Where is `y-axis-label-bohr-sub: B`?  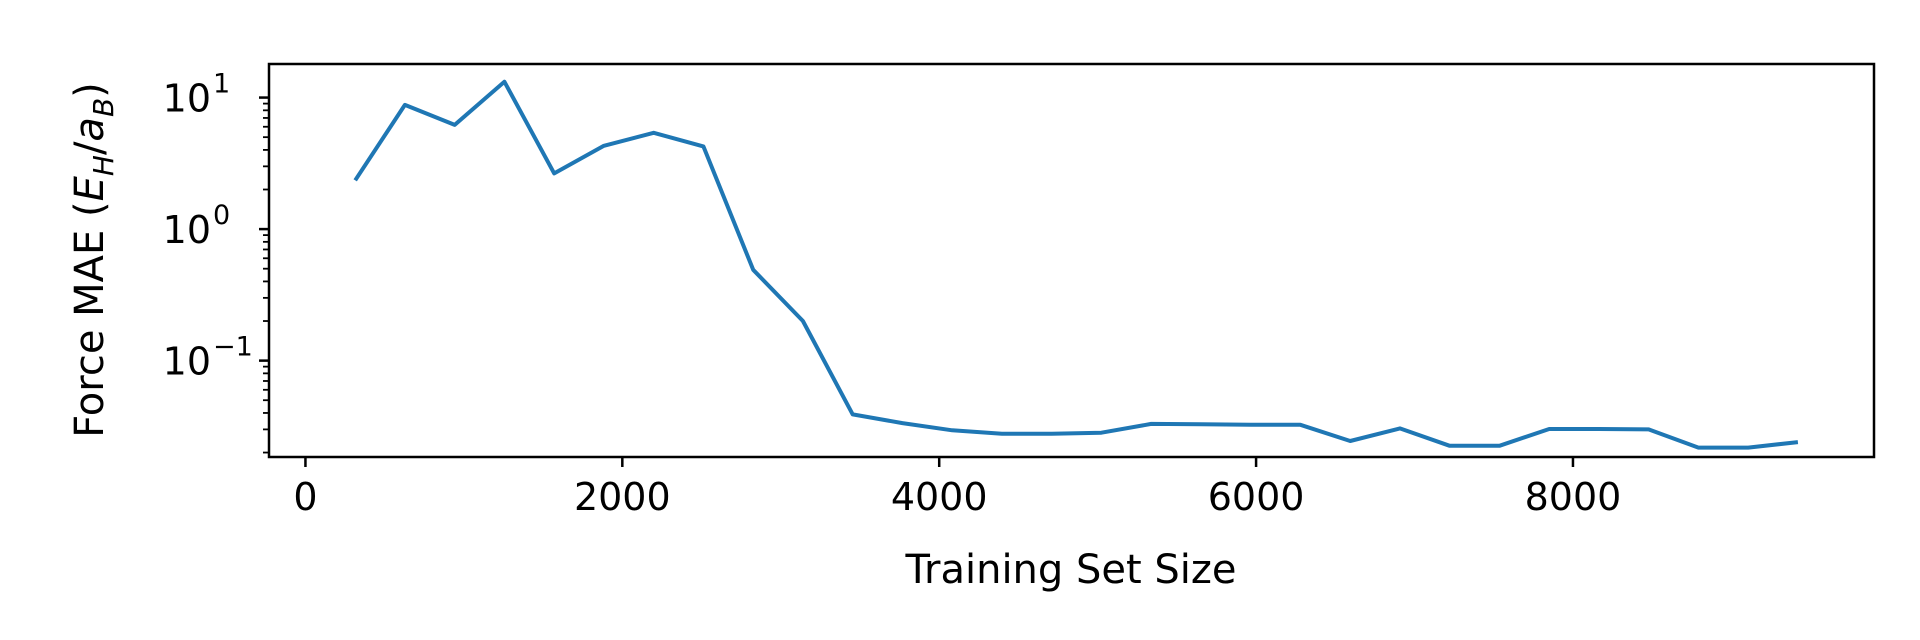
y-axis-label-bohr-sub: B is located at coordinates (103, 107).